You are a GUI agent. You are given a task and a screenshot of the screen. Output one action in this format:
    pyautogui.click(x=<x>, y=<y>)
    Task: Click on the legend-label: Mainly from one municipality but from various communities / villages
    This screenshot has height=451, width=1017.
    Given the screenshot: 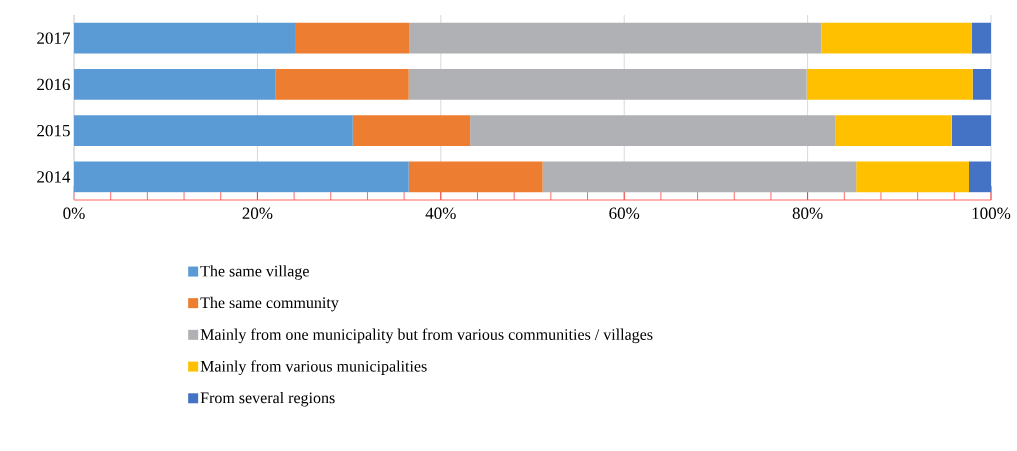 What is the action you would take?
    pyautogui.click(x=426, y=336)
    